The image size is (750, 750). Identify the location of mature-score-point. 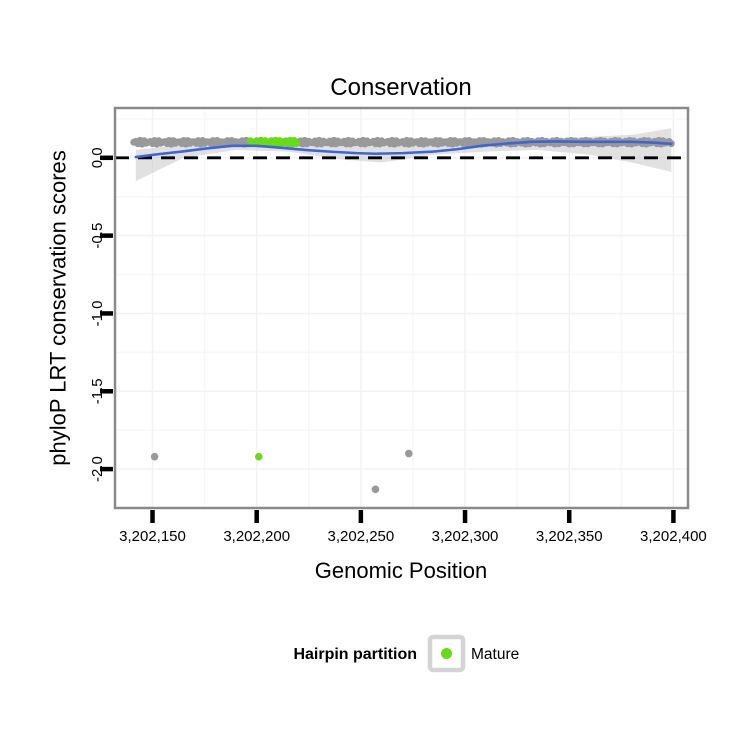
(296, 143).